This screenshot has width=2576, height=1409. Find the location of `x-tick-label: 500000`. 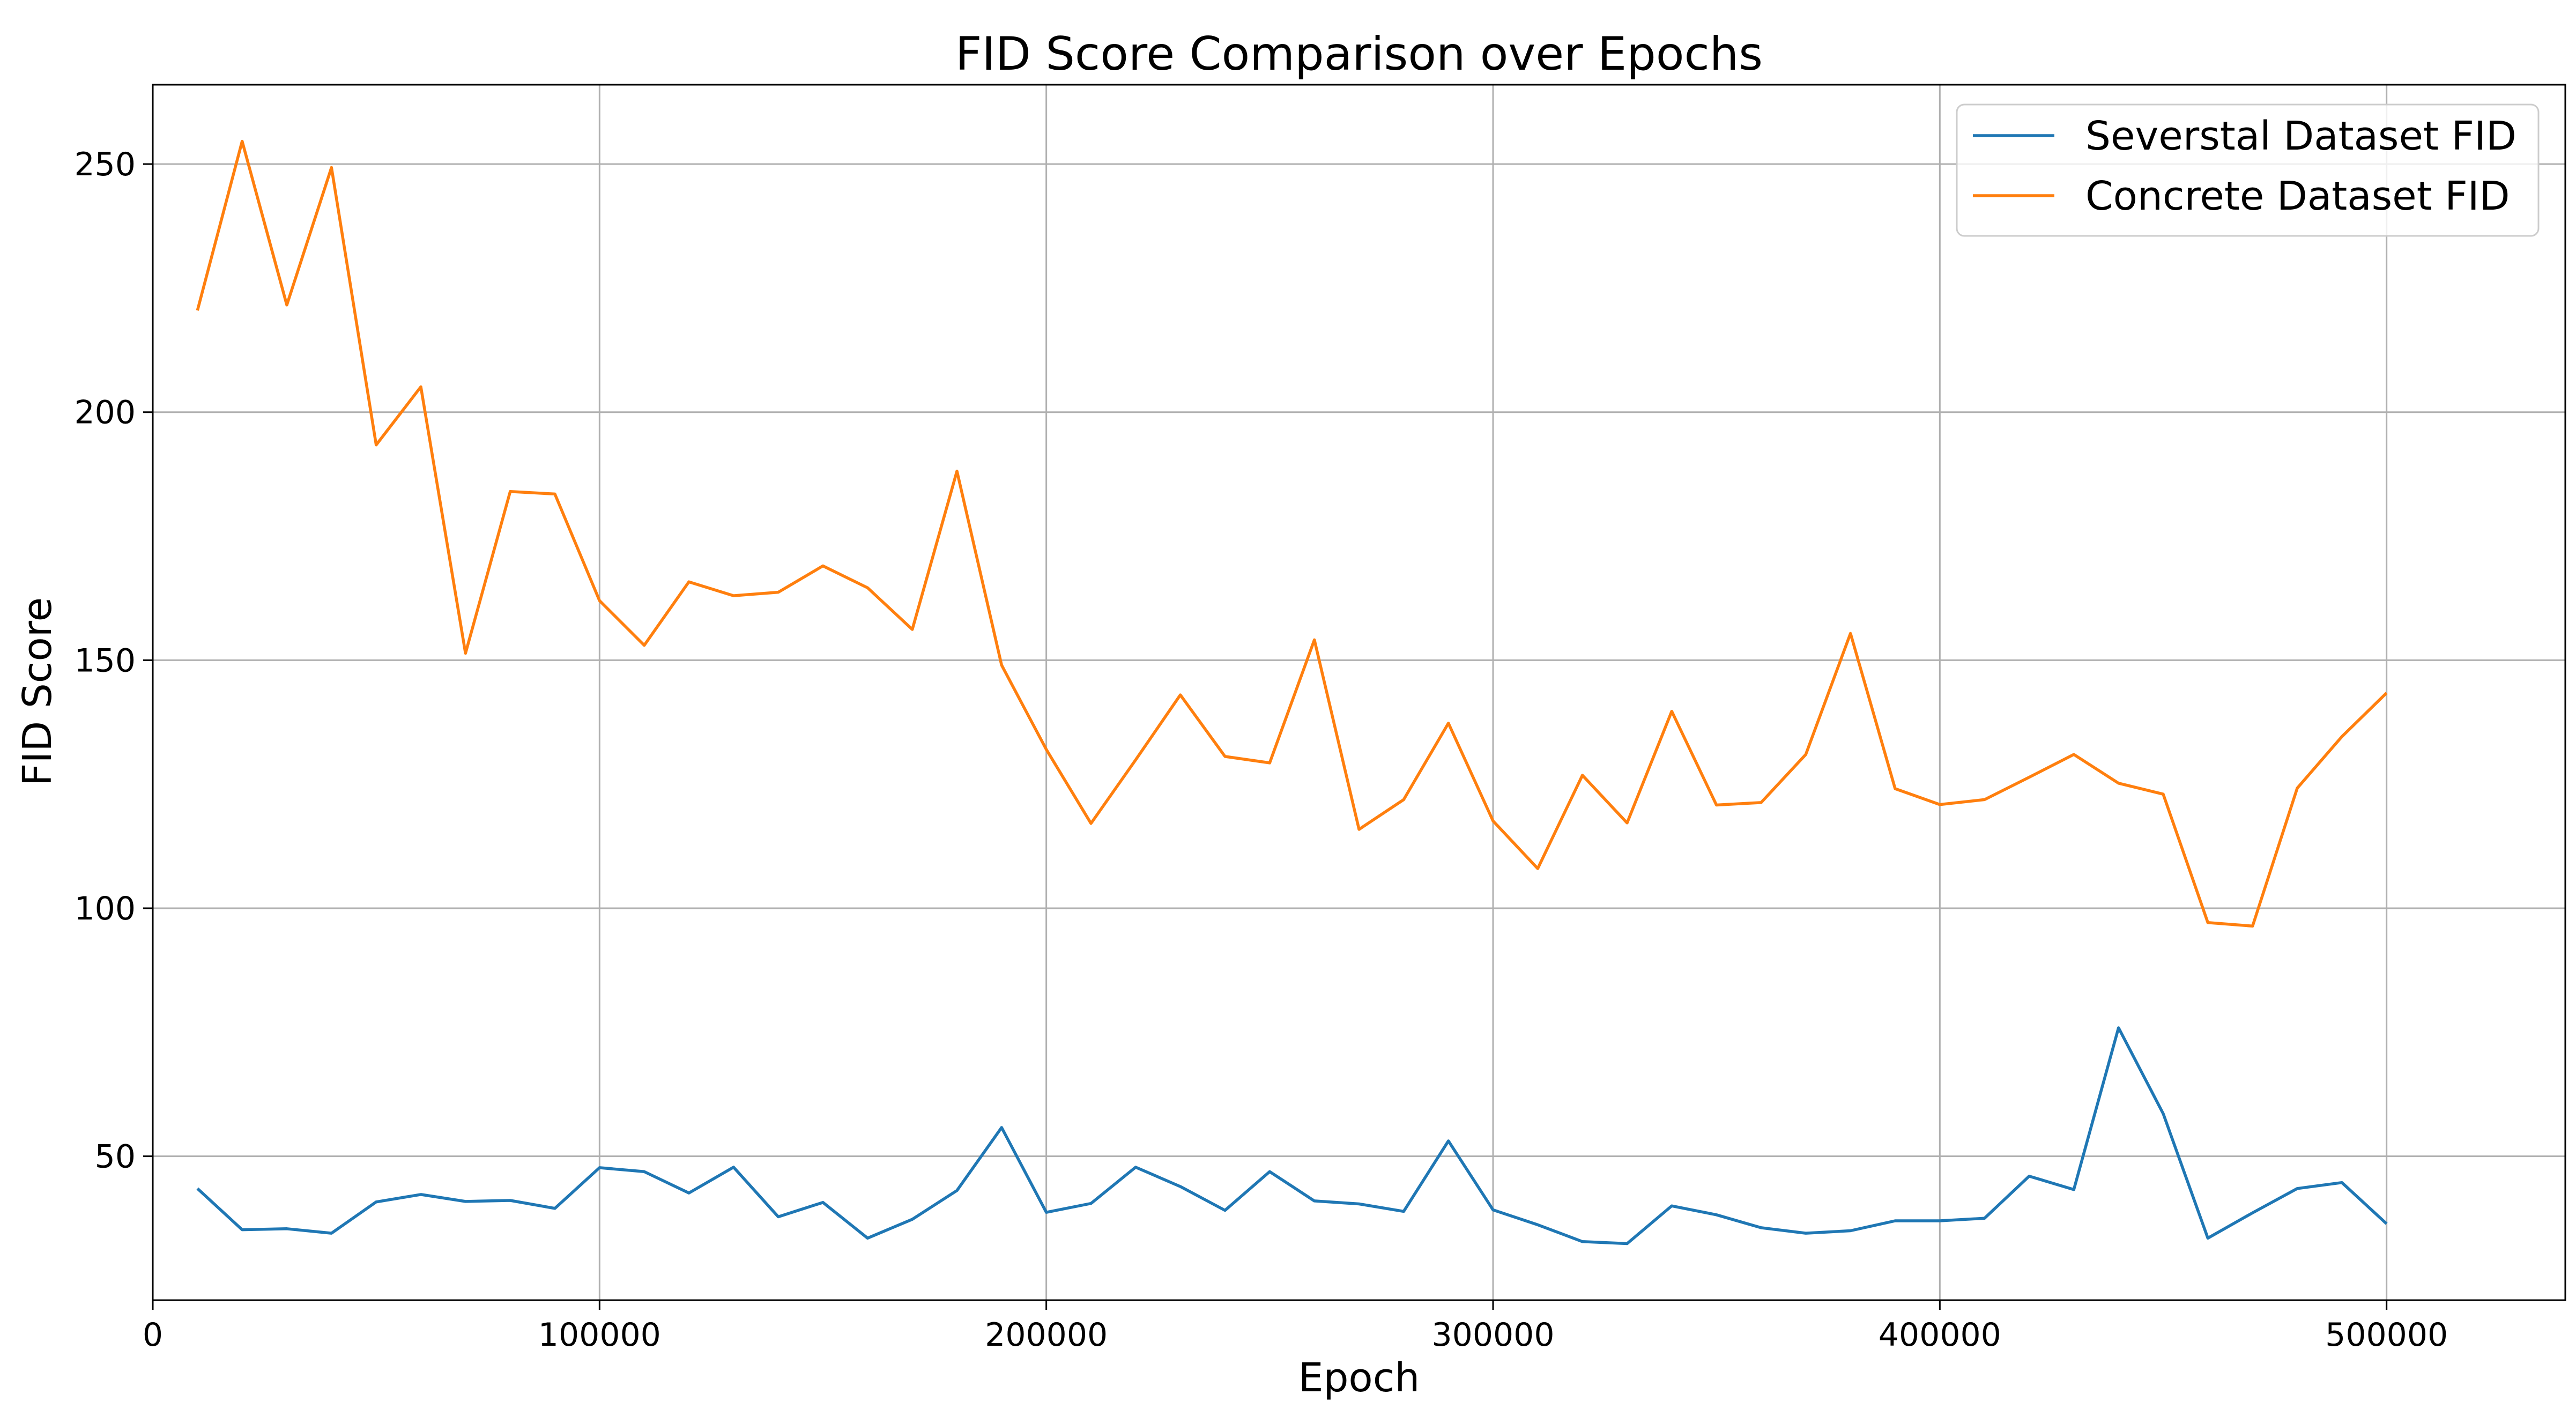

x-tick-label: 500000 is located at coordinates (2387, 1335).